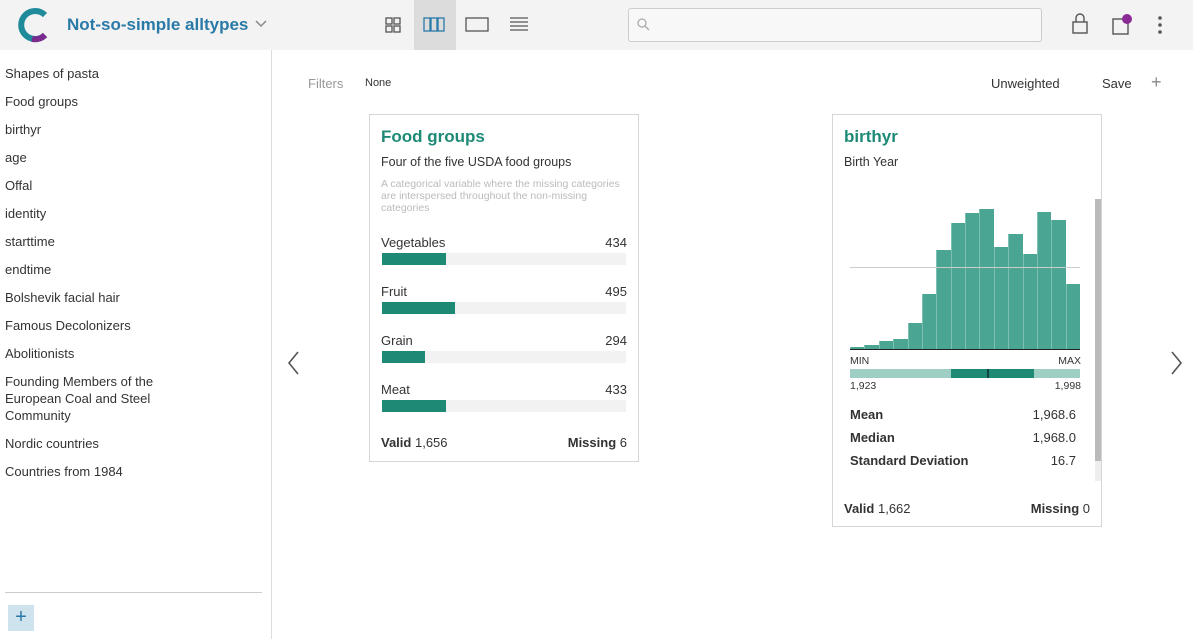  Describe the element at coordinates (158, 24) in the screenshot. I see `dataset-title: Not-so-simple alltypes` at that location.